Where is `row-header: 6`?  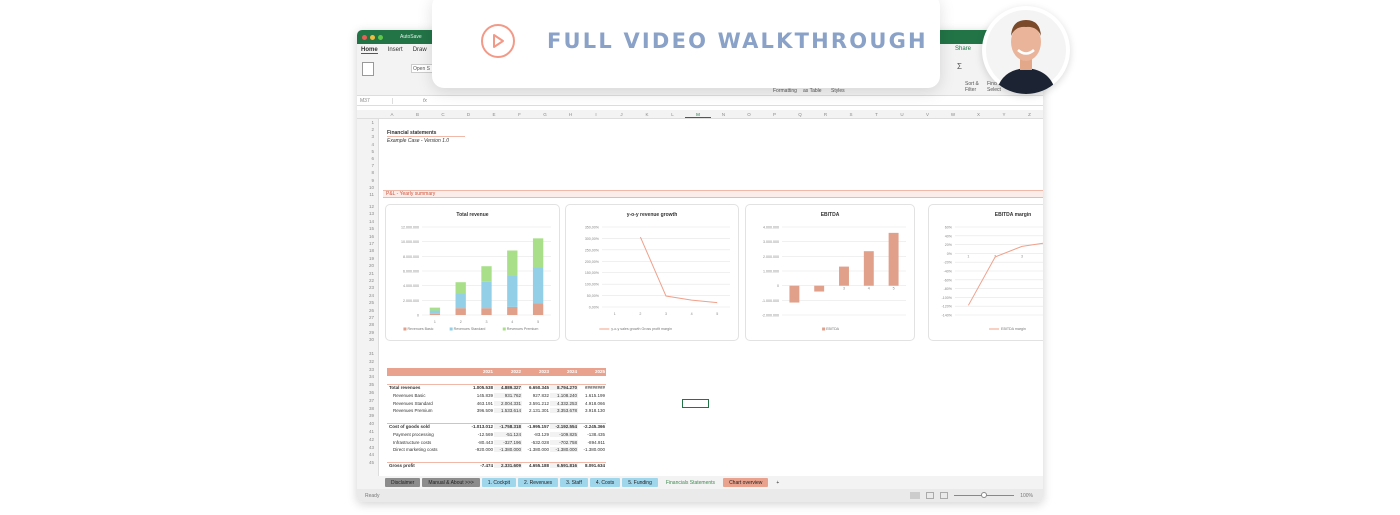
row-header: 6 is located at coordinates (372, 158).